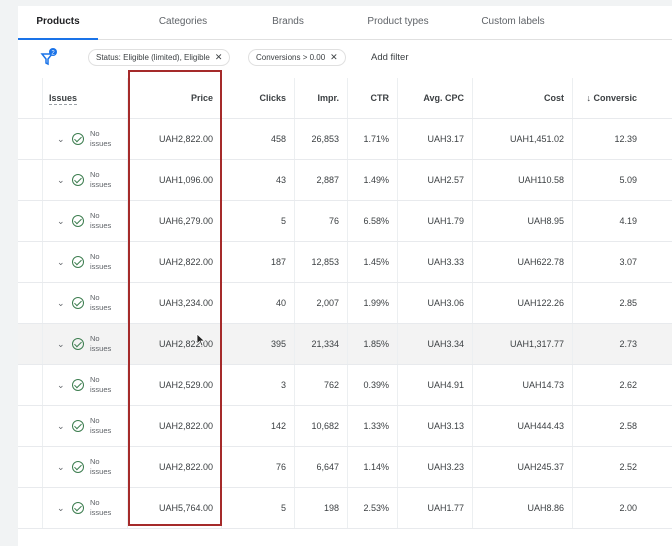 This screenshot has height=546, width=672. What do you see at coordinates (288, 21) in the screenshot?
I see `tab-brands: Brands` at bounding box center [288, 21].